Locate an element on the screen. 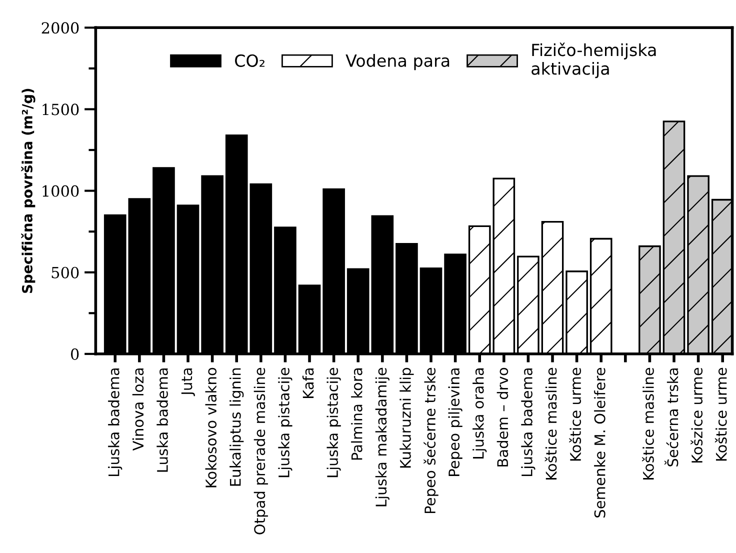 The height and width of the screenshot is (553, 736). y-tick-label: 500 is located at coordinates (65, 272).